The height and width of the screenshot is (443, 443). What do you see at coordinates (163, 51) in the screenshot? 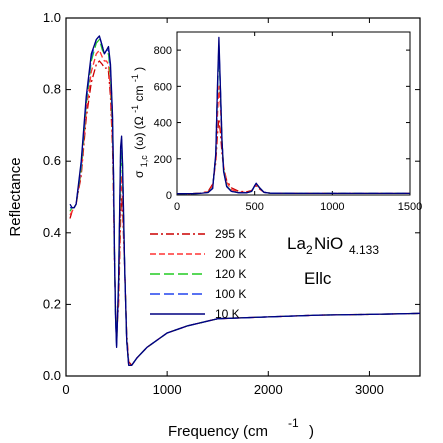
I see `inset-y-tick-label-4: 800` at bounding box center [163, 51].